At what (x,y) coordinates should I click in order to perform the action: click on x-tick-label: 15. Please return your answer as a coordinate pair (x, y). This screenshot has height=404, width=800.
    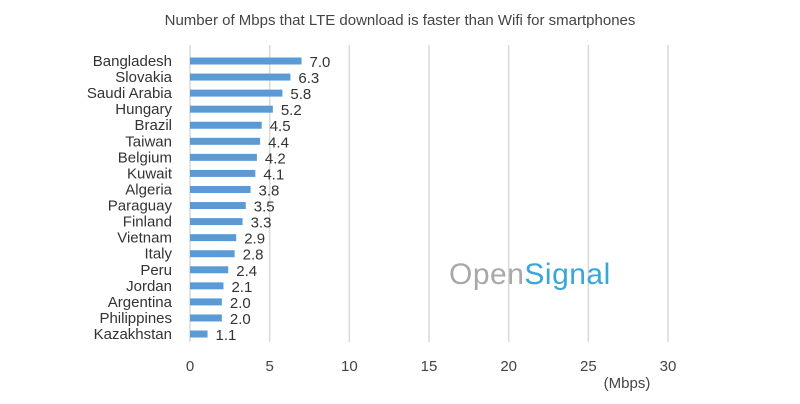
    Looking at the image, I should click on (429, 366).